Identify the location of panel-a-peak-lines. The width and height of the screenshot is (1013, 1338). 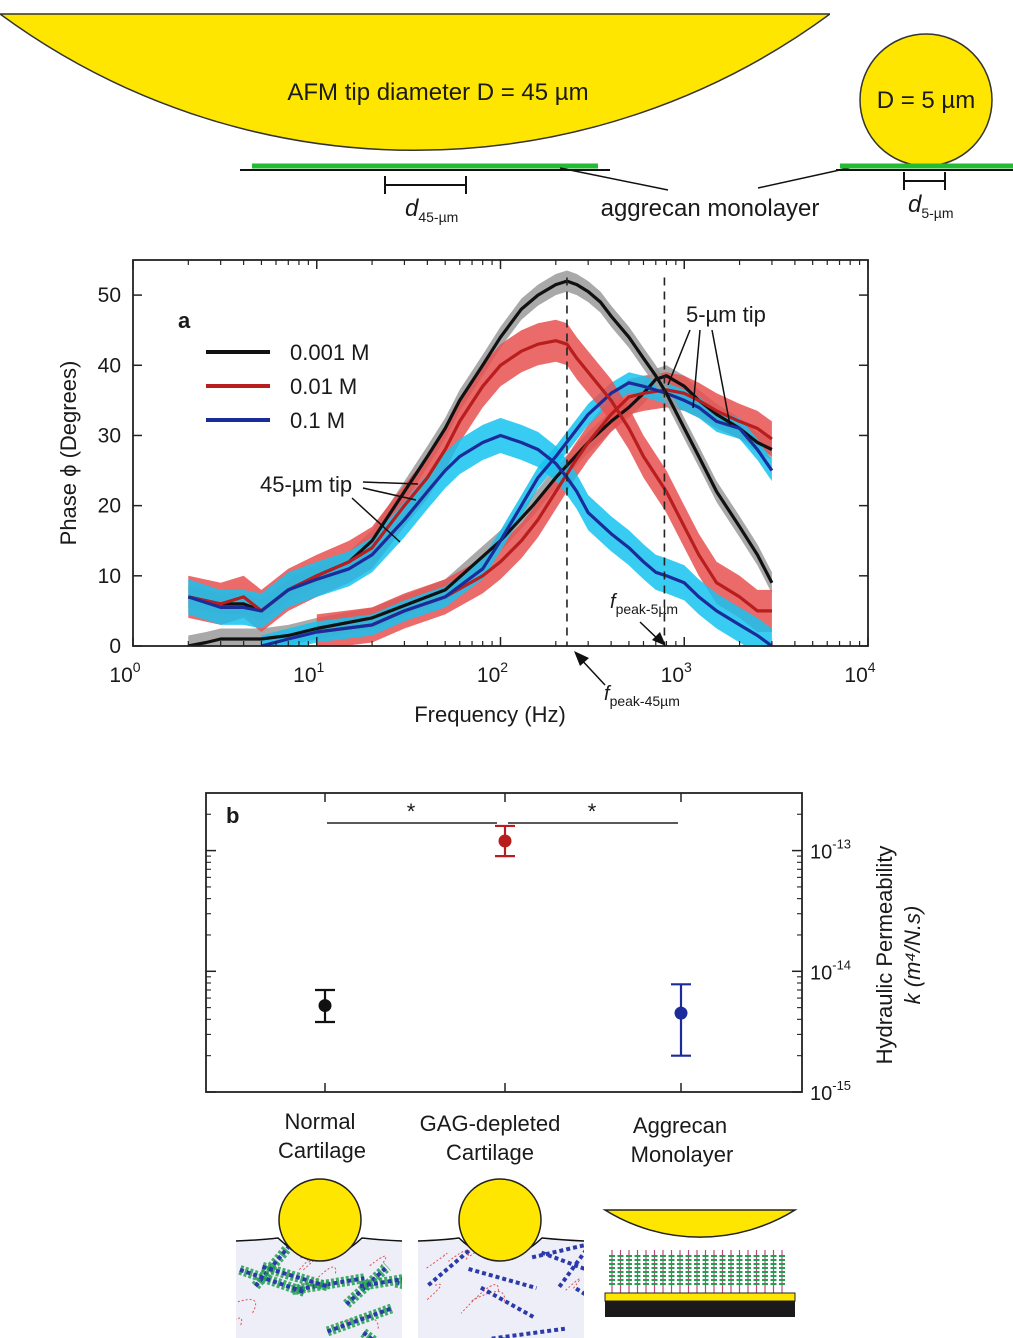
(616, 461).